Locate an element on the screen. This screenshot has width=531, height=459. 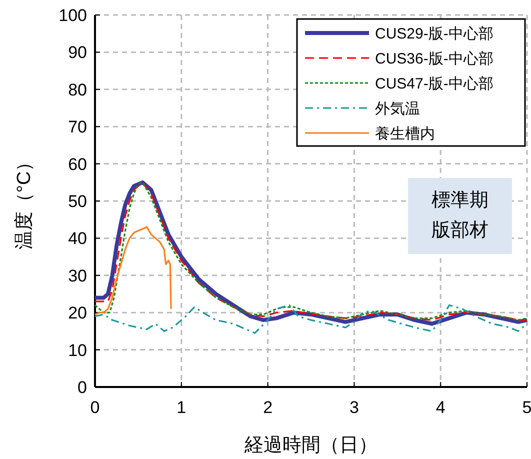
annotation: 標準期 is located at coordinates (460, 200).